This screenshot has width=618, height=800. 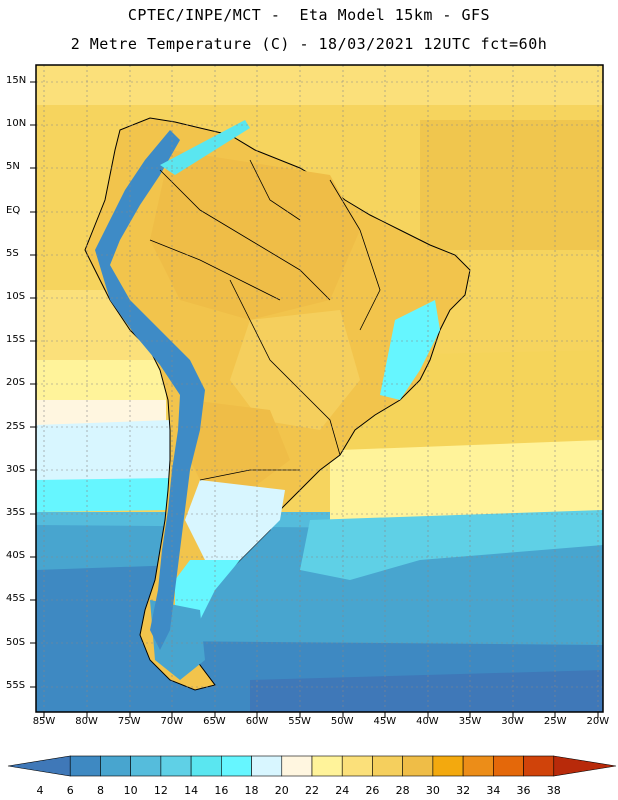 I want to click on lat-label: 45S, so click(x=16, y=599).